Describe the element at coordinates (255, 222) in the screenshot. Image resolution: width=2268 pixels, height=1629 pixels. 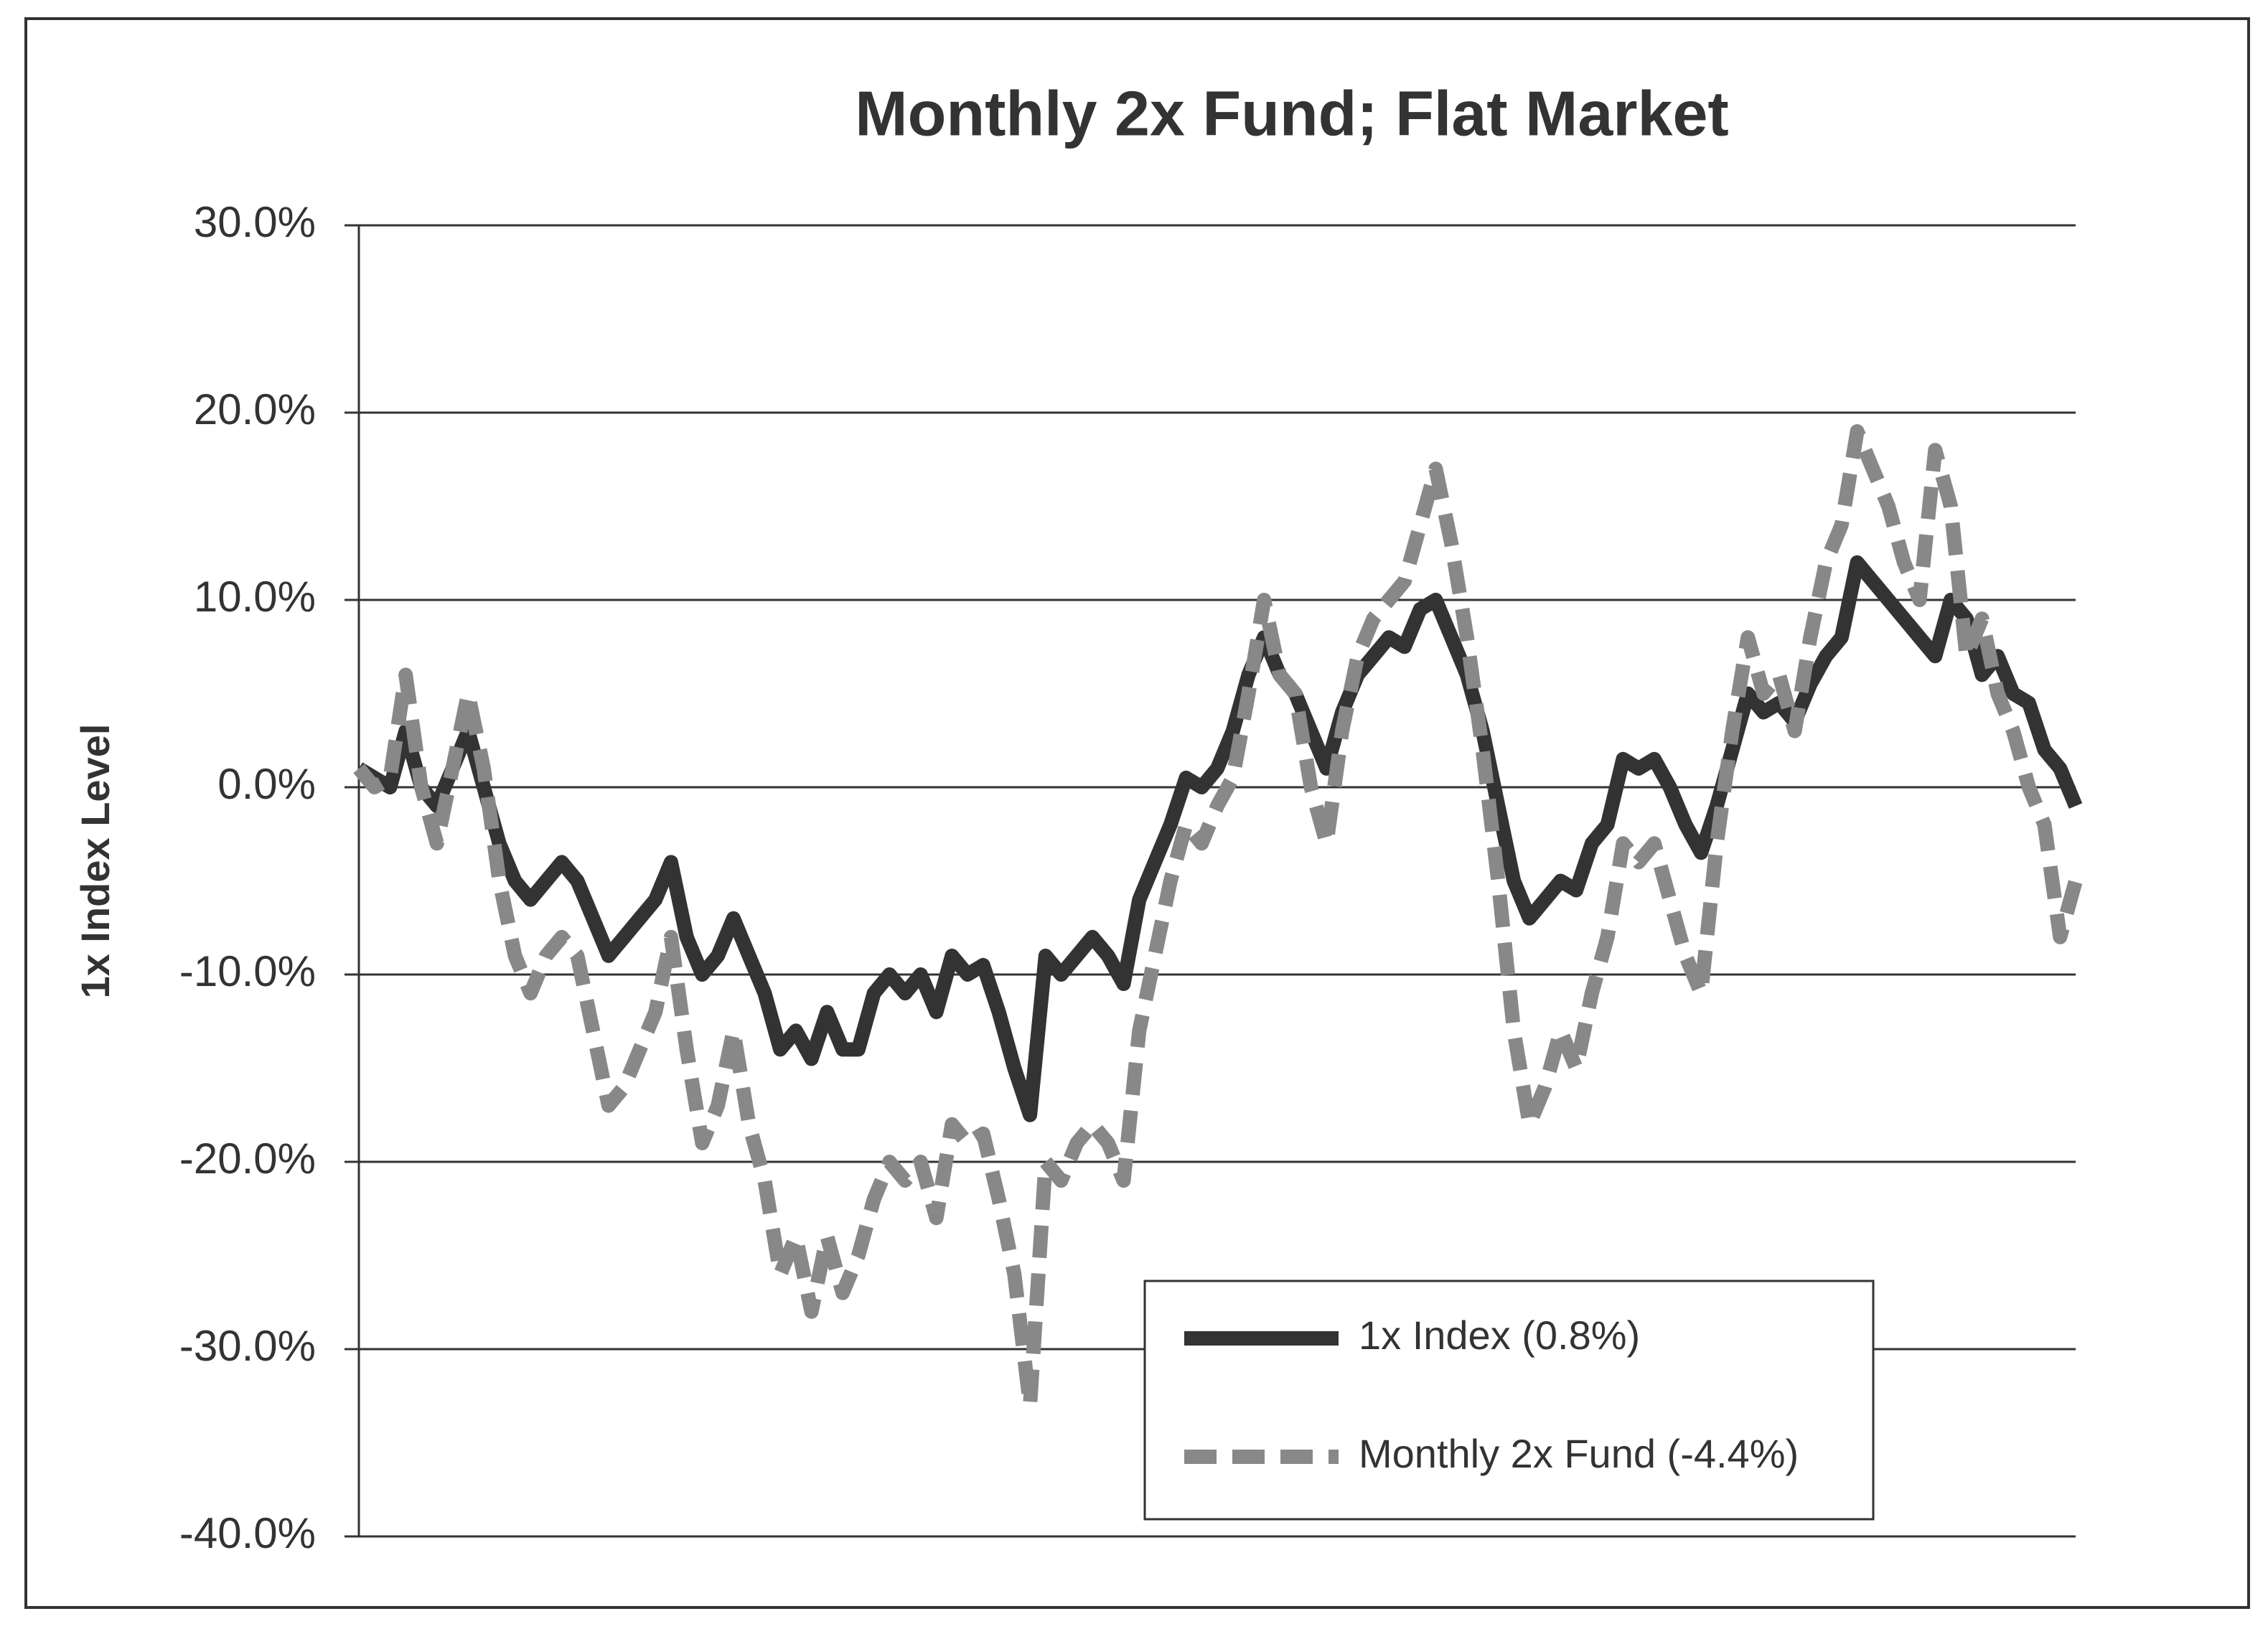
I see `y-tick-label: 30.0%` at that location.